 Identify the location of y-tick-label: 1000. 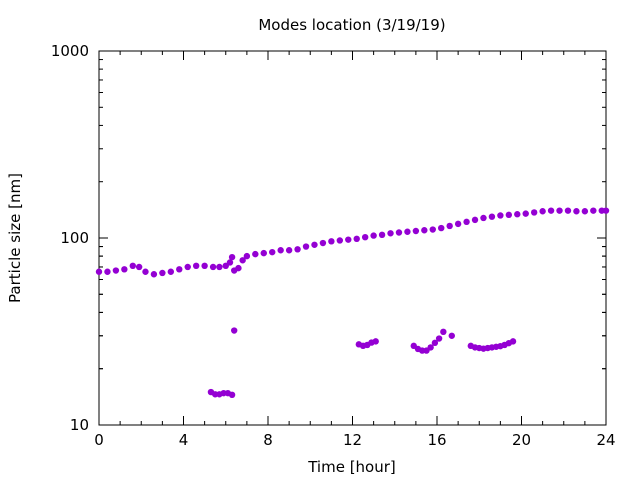
(70, 51).